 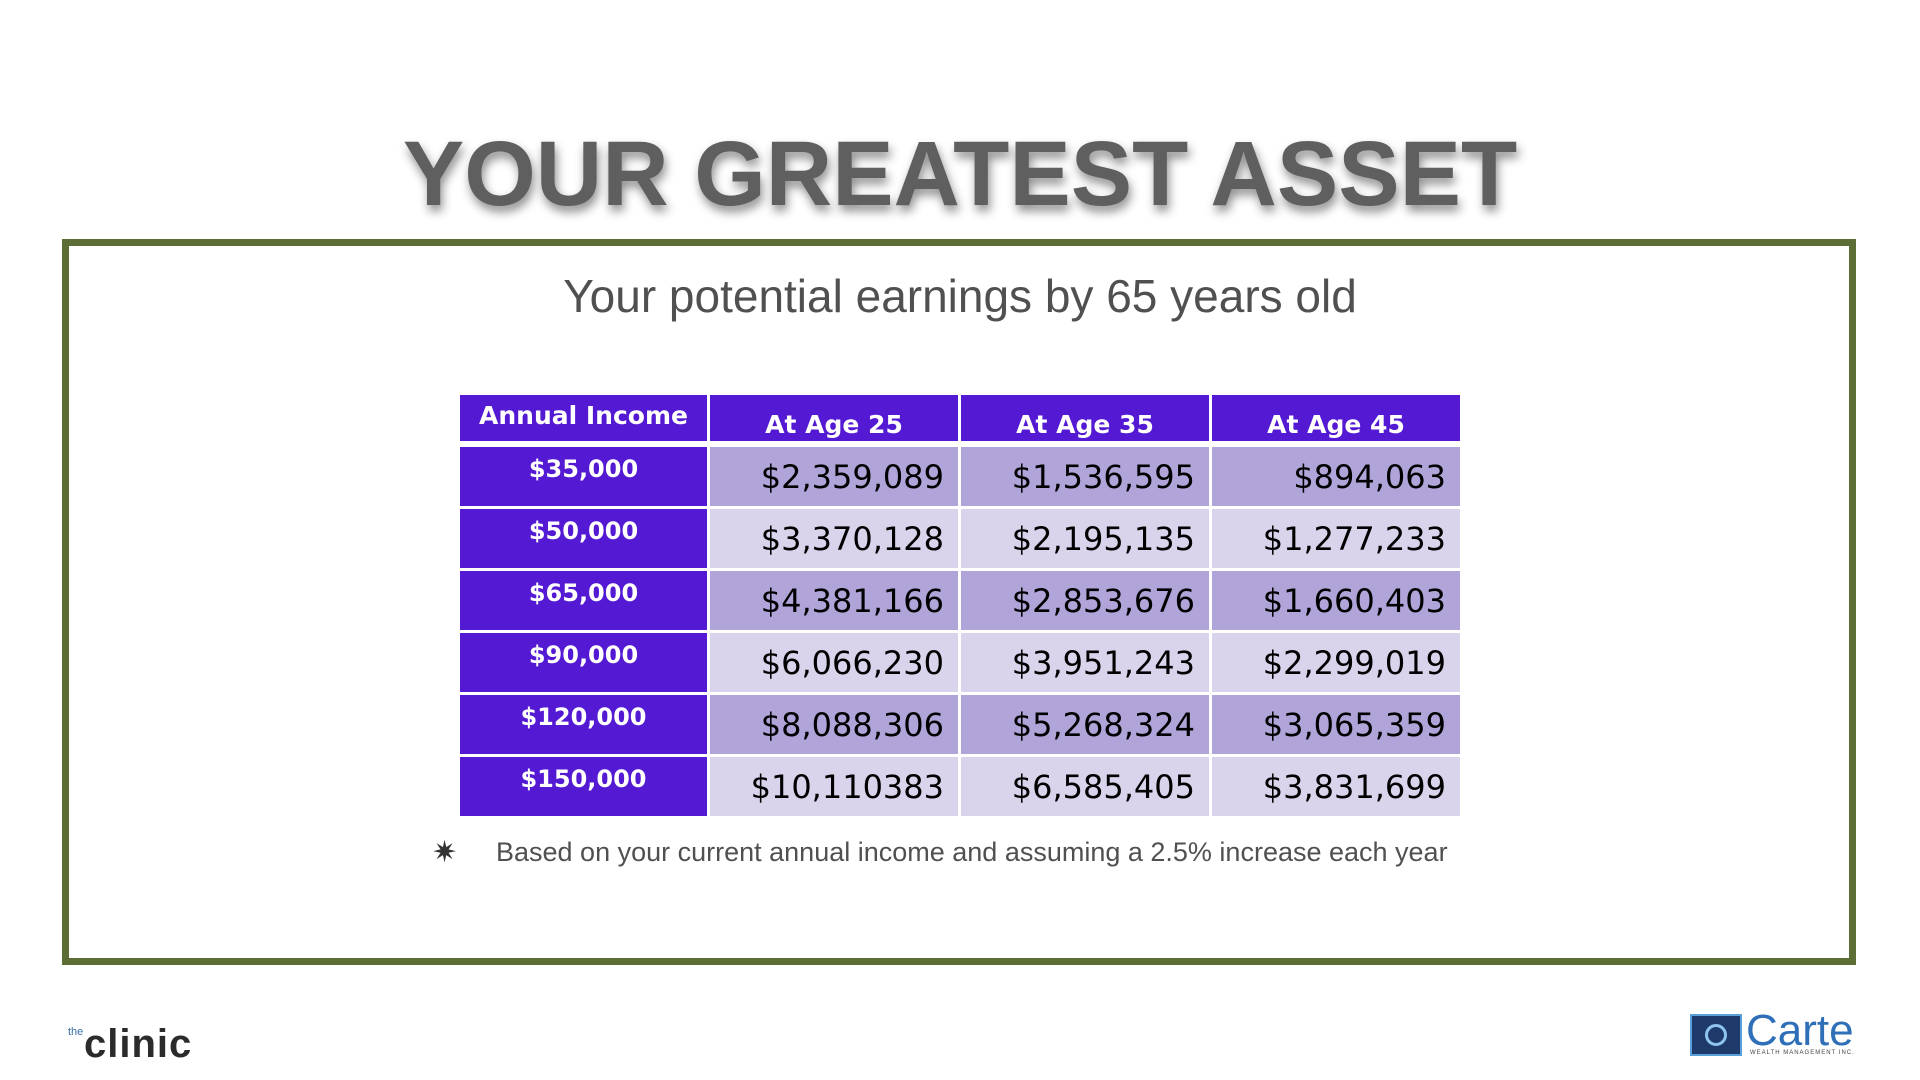 I want to click on age-35-cell: $2,853,676, so click(x=1085, y=602).